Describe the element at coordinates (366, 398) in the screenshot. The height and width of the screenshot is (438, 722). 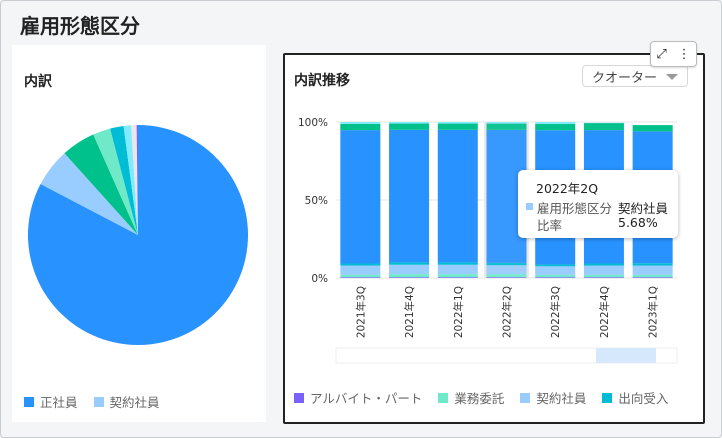
I see `legend-label: アルバイト・パート` at that location.